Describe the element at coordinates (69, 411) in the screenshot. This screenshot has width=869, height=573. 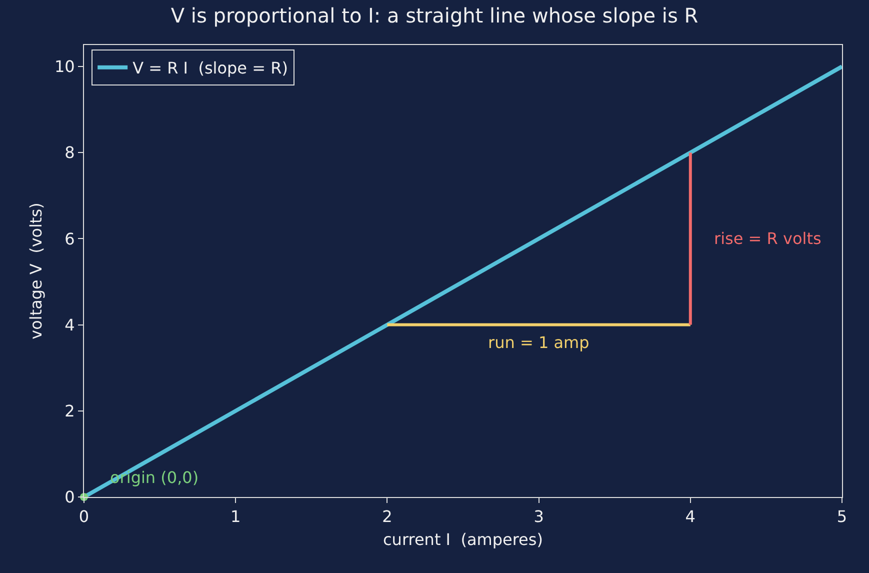
I see `y-tick-label: 2` at that location.